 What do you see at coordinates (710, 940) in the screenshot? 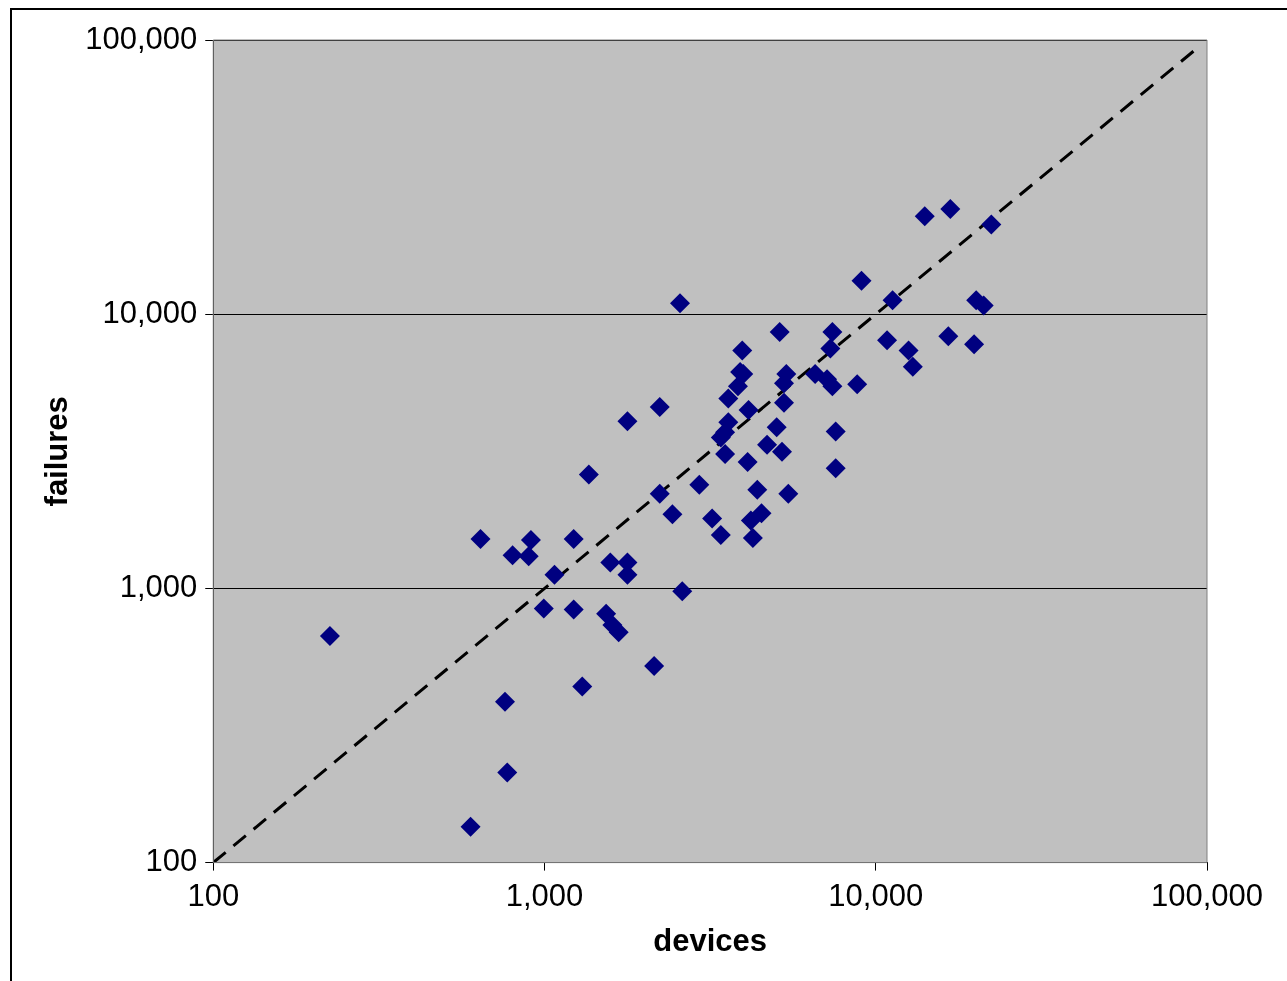
I see `x-axis-title: devices` at bounding box center [710, 940].